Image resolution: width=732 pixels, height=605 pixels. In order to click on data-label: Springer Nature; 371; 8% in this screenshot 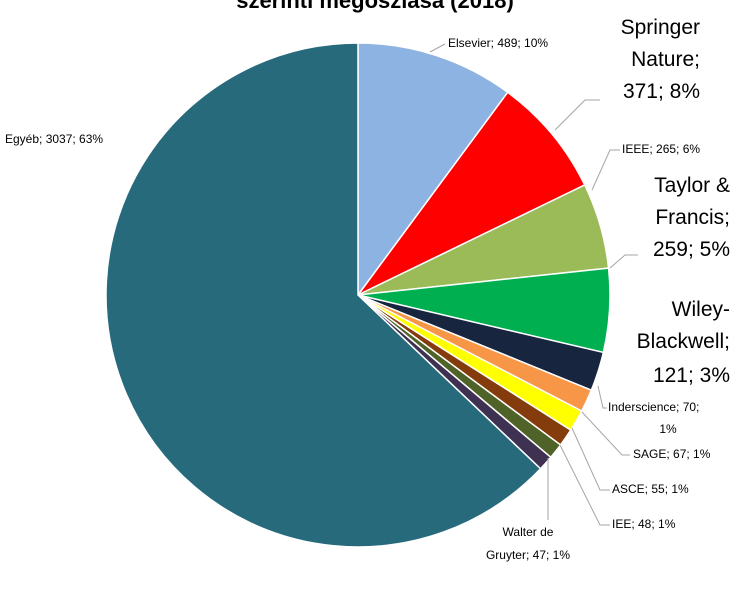, I will do `click(660, 59)`.